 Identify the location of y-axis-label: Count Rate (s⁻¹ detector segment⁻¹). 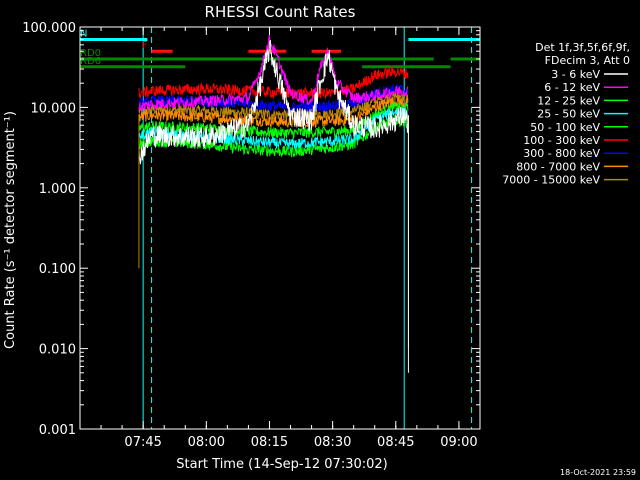
(10, 230).